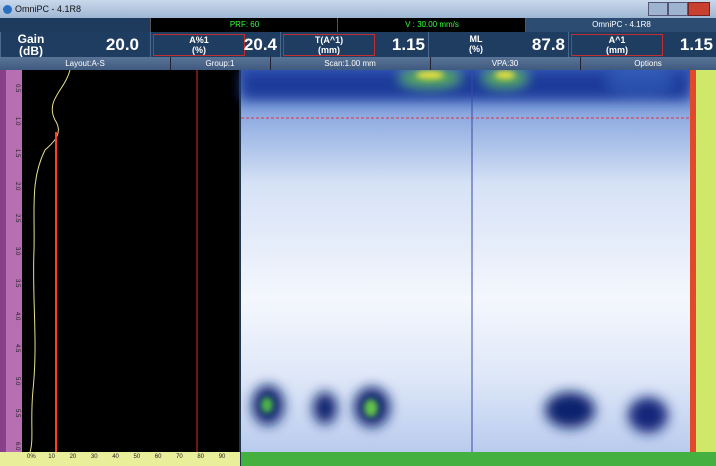  I want to click on amplitude-label: 60, so click(158, 457).